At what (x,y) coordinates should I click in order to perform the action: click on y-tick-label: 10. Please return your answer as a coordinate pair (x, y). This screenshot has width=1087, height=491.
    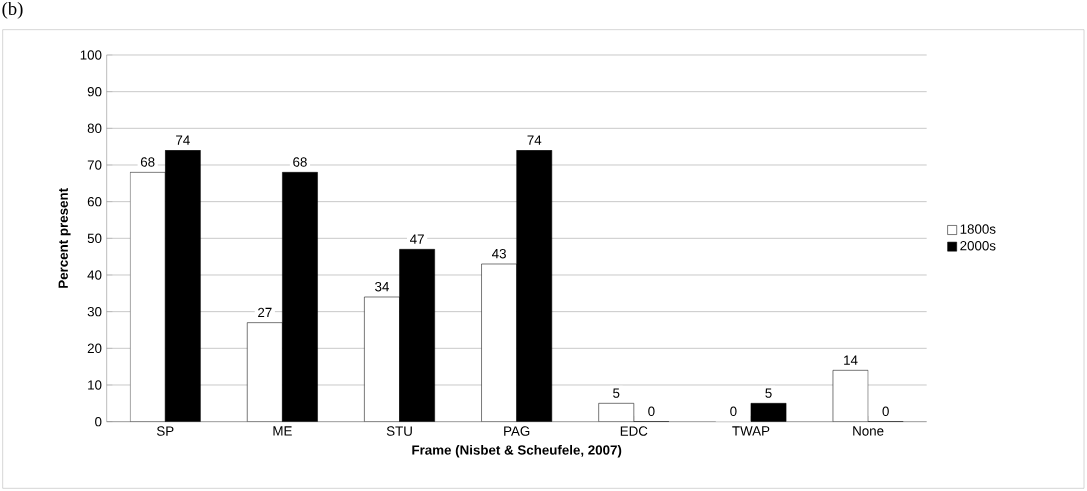
    Looking at the image, I should click on (95, 385).